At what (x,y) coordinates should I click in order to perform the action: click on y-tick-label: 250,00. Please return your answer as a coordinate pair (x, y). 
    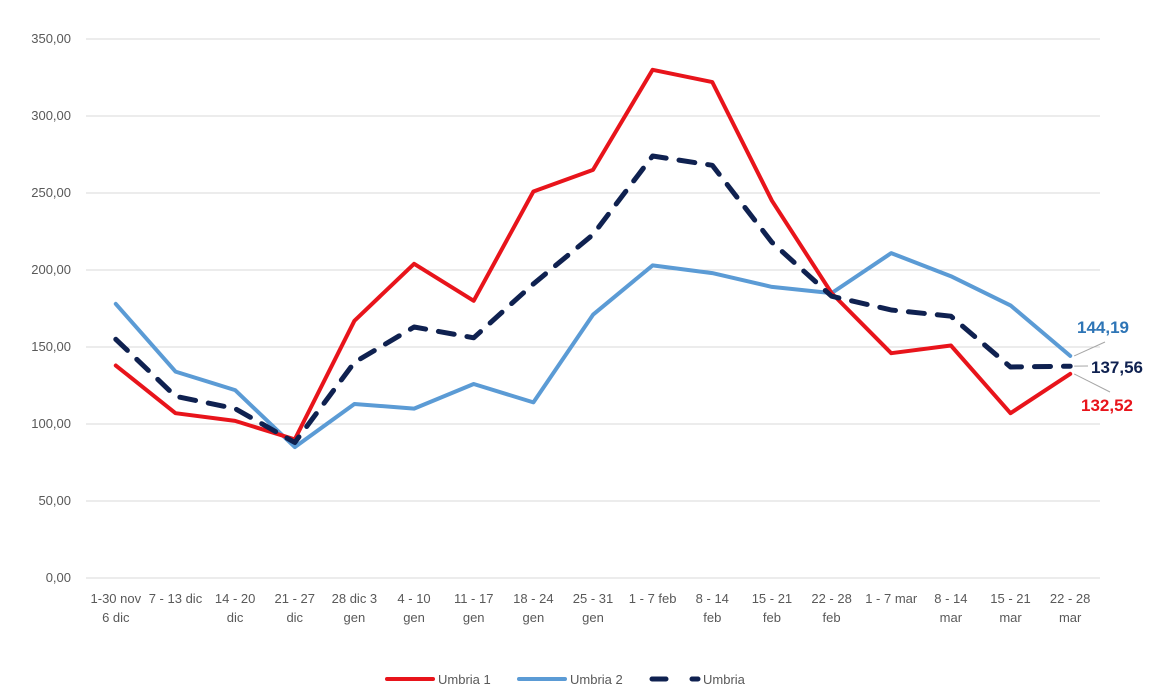
    Looking at the image, I should click on (51, 192).